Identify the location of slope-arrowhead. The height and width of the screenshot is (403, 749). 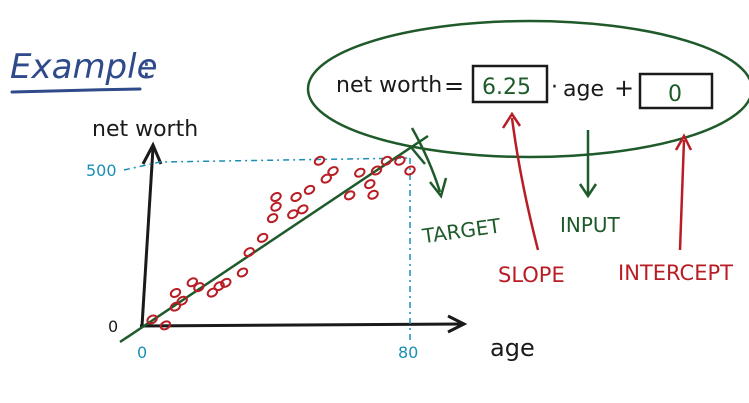
(511, 120).